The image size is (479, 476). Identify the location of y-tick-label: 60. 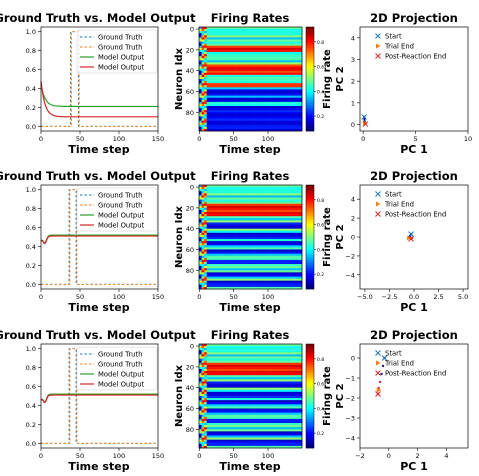
(190, 250).